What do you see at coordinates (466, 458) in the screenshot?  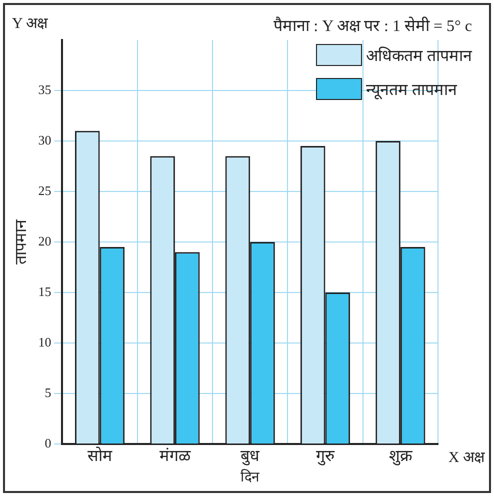 I see `text: X अक्ष` at bounding box center [466, 458].